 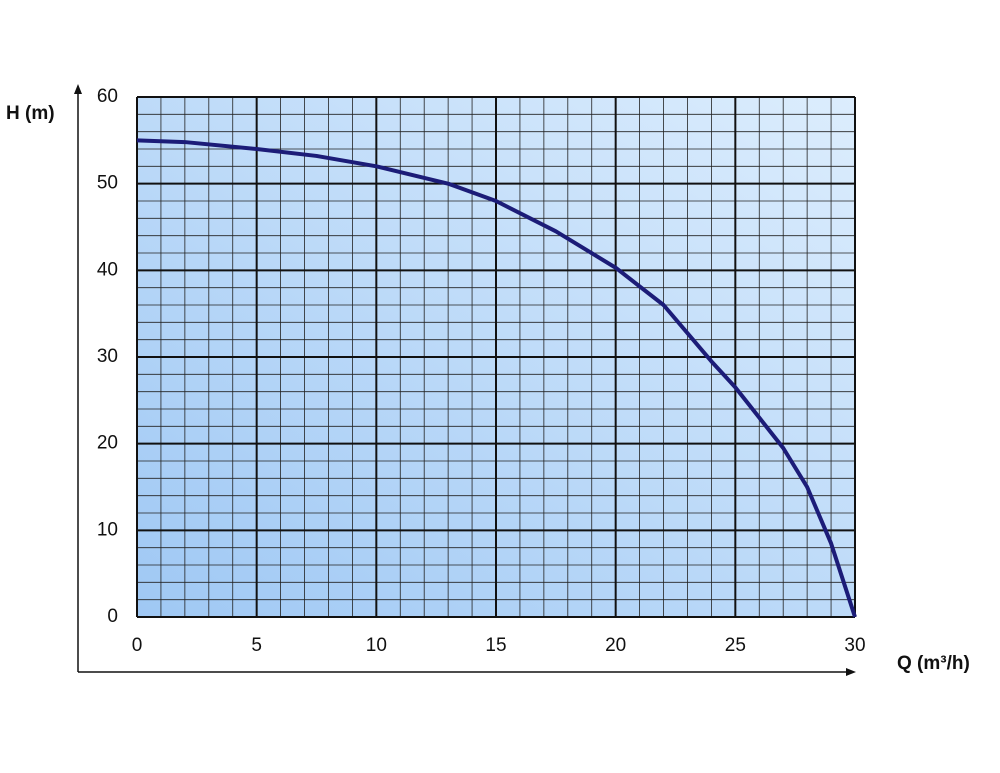 I want to click on y-tick-label: 20, so click(x=107, y=443).